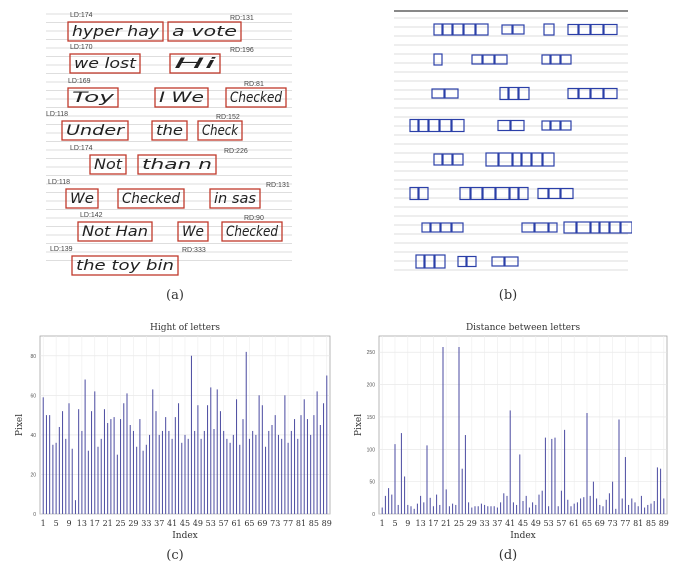 The width and height of the screenshot is (680, 572). What do you see at coordinates (508, 295) in the screenshot?
I see `caption-b: (b)` at bounding box center [508, 295].